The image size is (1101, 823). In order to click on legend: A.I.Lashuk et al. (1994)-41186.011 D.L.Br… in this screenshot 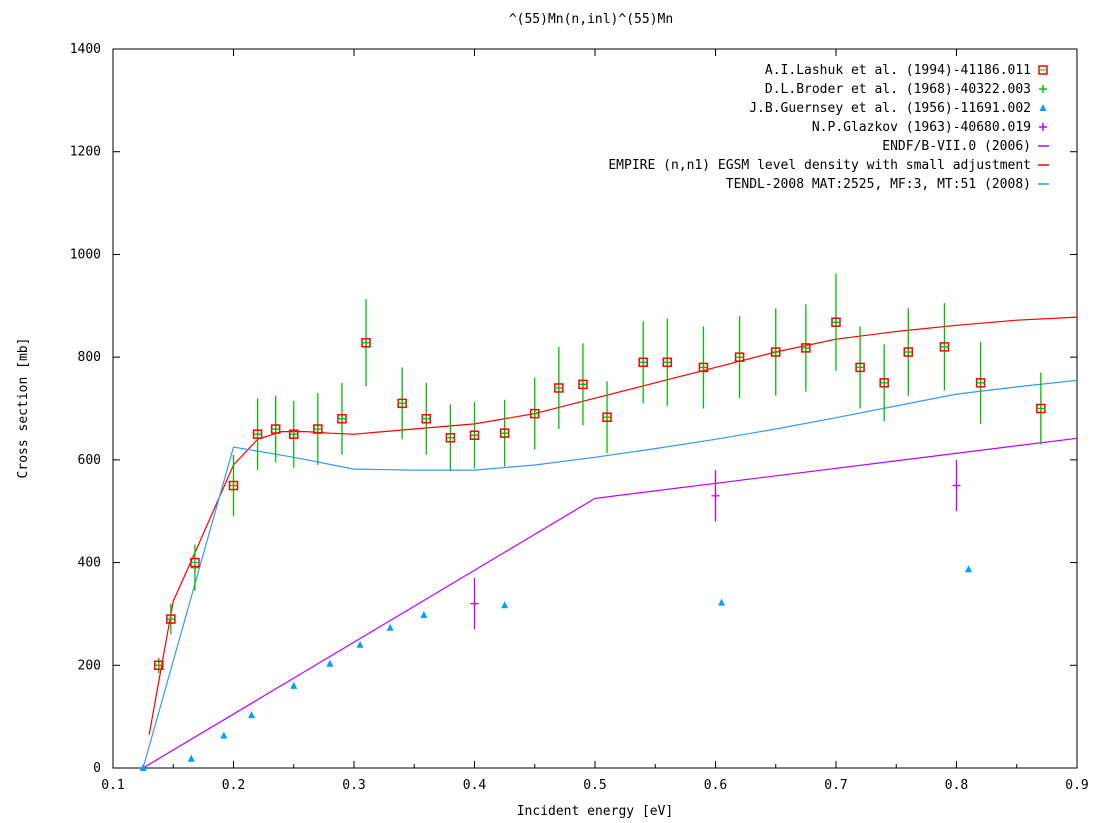, I will do `click(828, 127)`.